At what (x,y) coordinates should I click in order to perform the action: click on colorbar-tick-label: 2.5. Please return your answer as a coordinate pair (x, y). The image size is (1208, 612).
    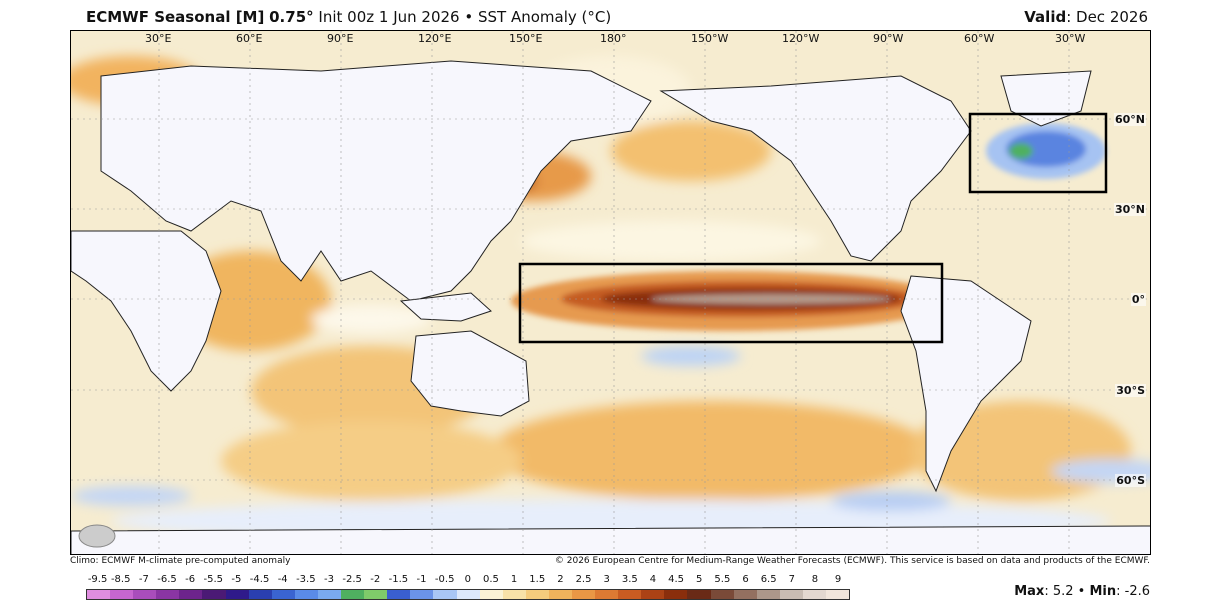
    Looking at the image, I should click on (583, 579).